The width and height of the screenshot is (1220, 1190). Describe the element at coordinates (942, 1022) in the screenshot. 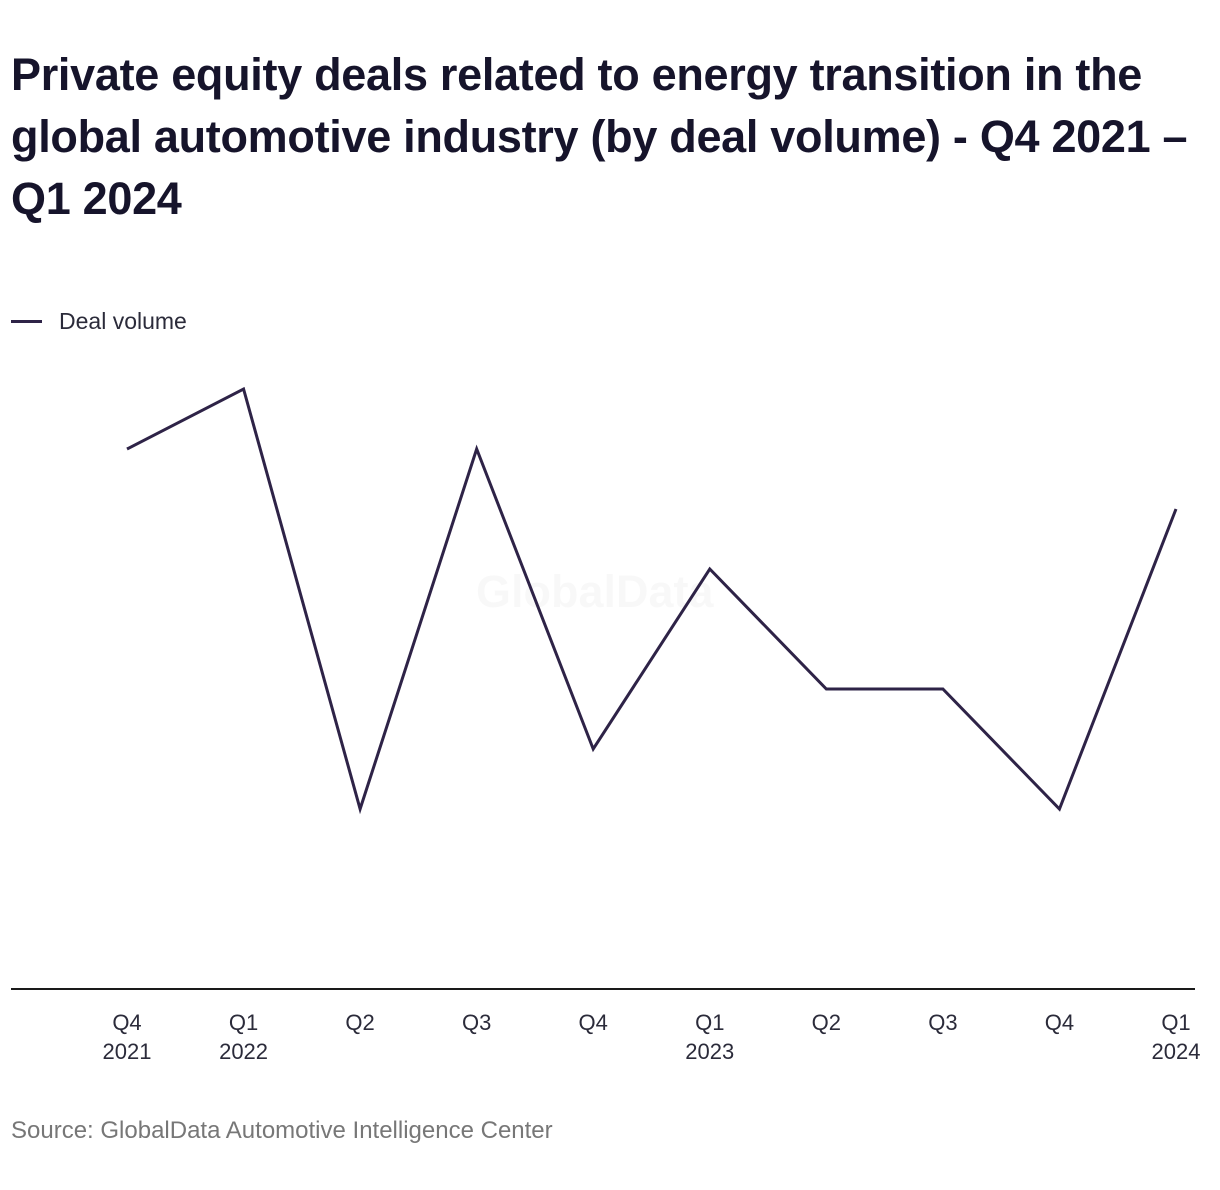

I see `x-tick-label-7: Q3` at that location.